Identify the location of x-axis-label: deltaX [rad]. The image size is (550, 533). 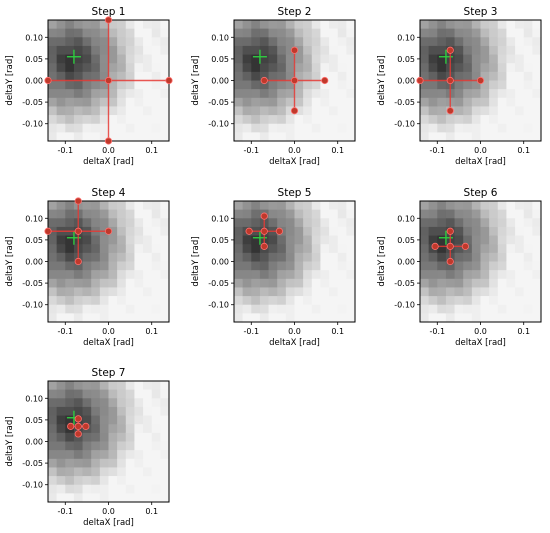
(108, 523).